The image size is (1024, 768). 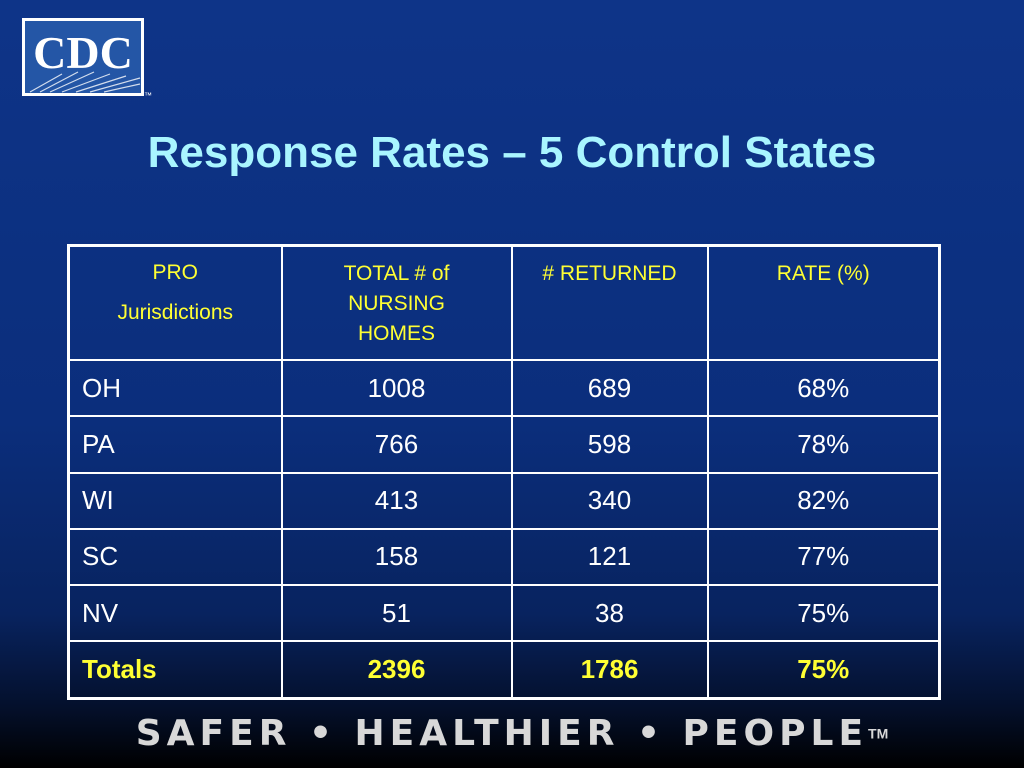 What do you see at coordinates (823, 444) in the screenshot?
I see `cell-rate: 78%` at bounding box center [823, 444].